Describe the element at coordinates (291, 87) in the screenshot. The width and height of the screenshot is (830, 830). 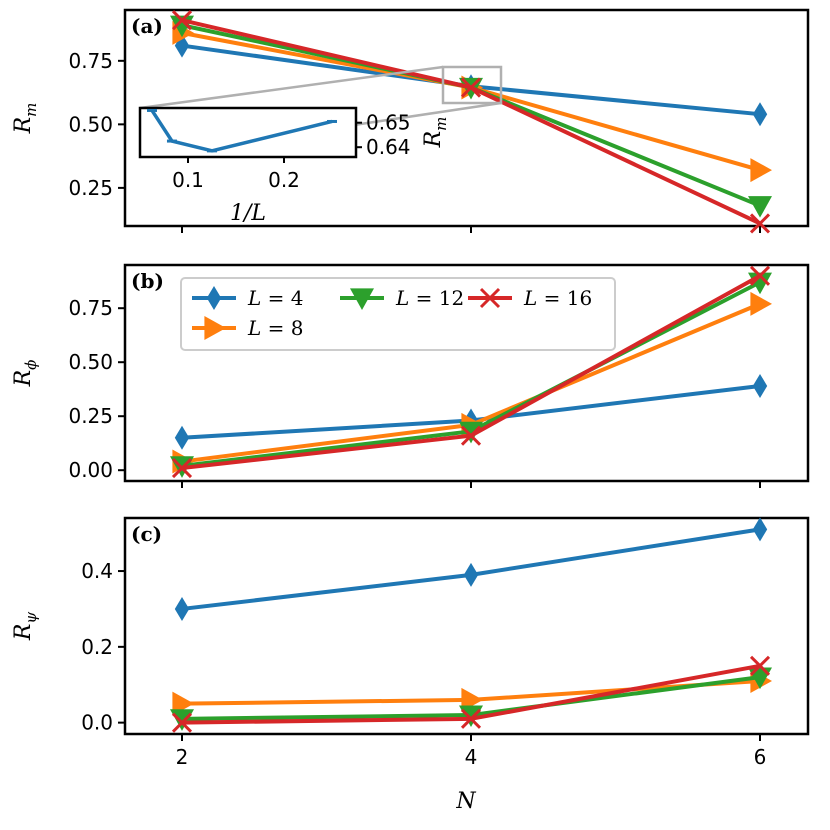
I see `inset-connector-upper` at that location.